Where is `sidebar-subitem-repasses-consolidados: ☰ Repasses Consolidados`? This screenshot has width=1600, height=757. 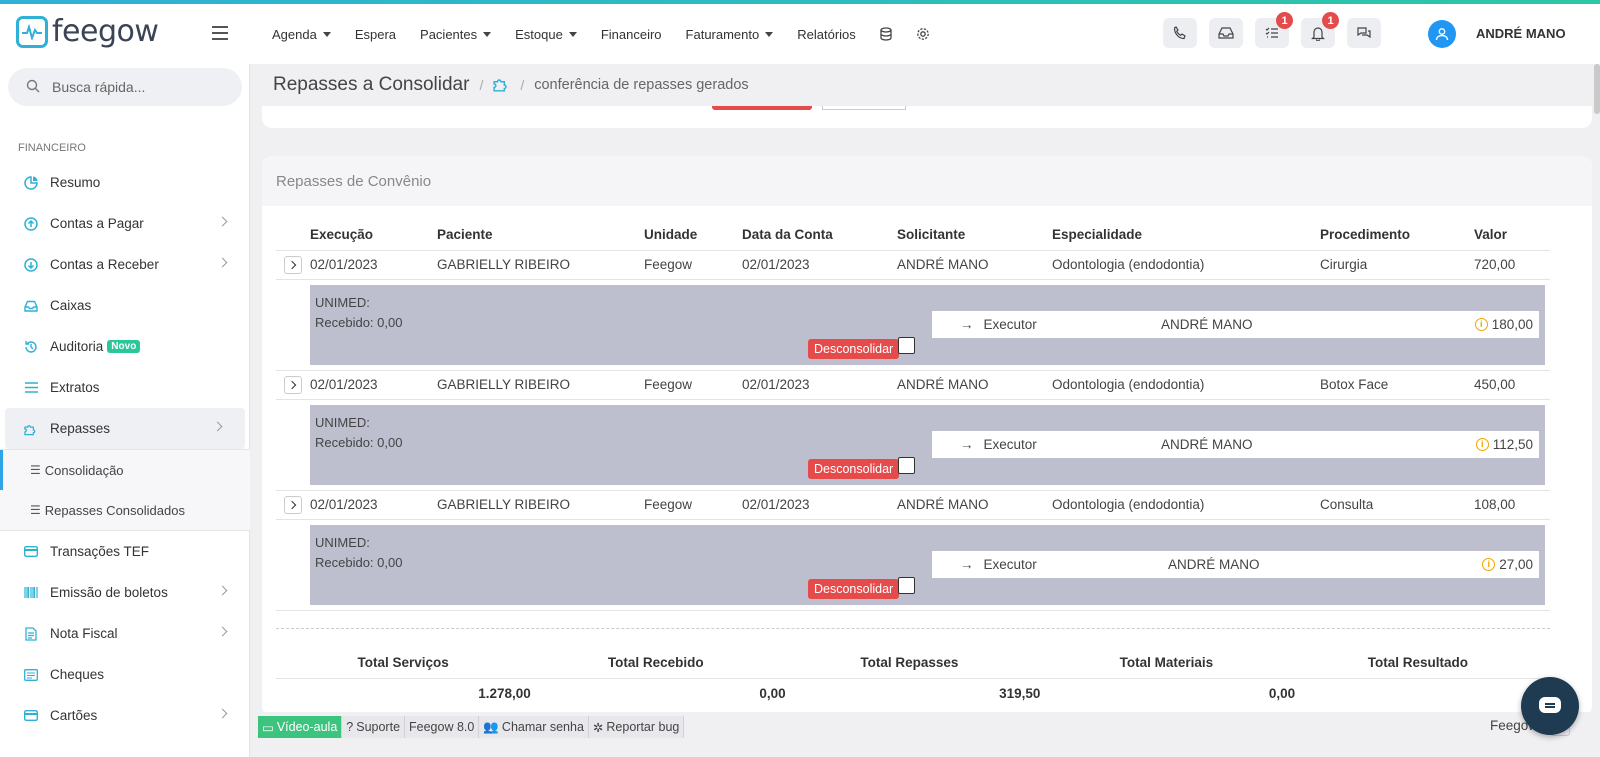
sidebar-subitem-repasses-consolidados: ☰ Repasses Consolidados is located at coordinates (125, 510).